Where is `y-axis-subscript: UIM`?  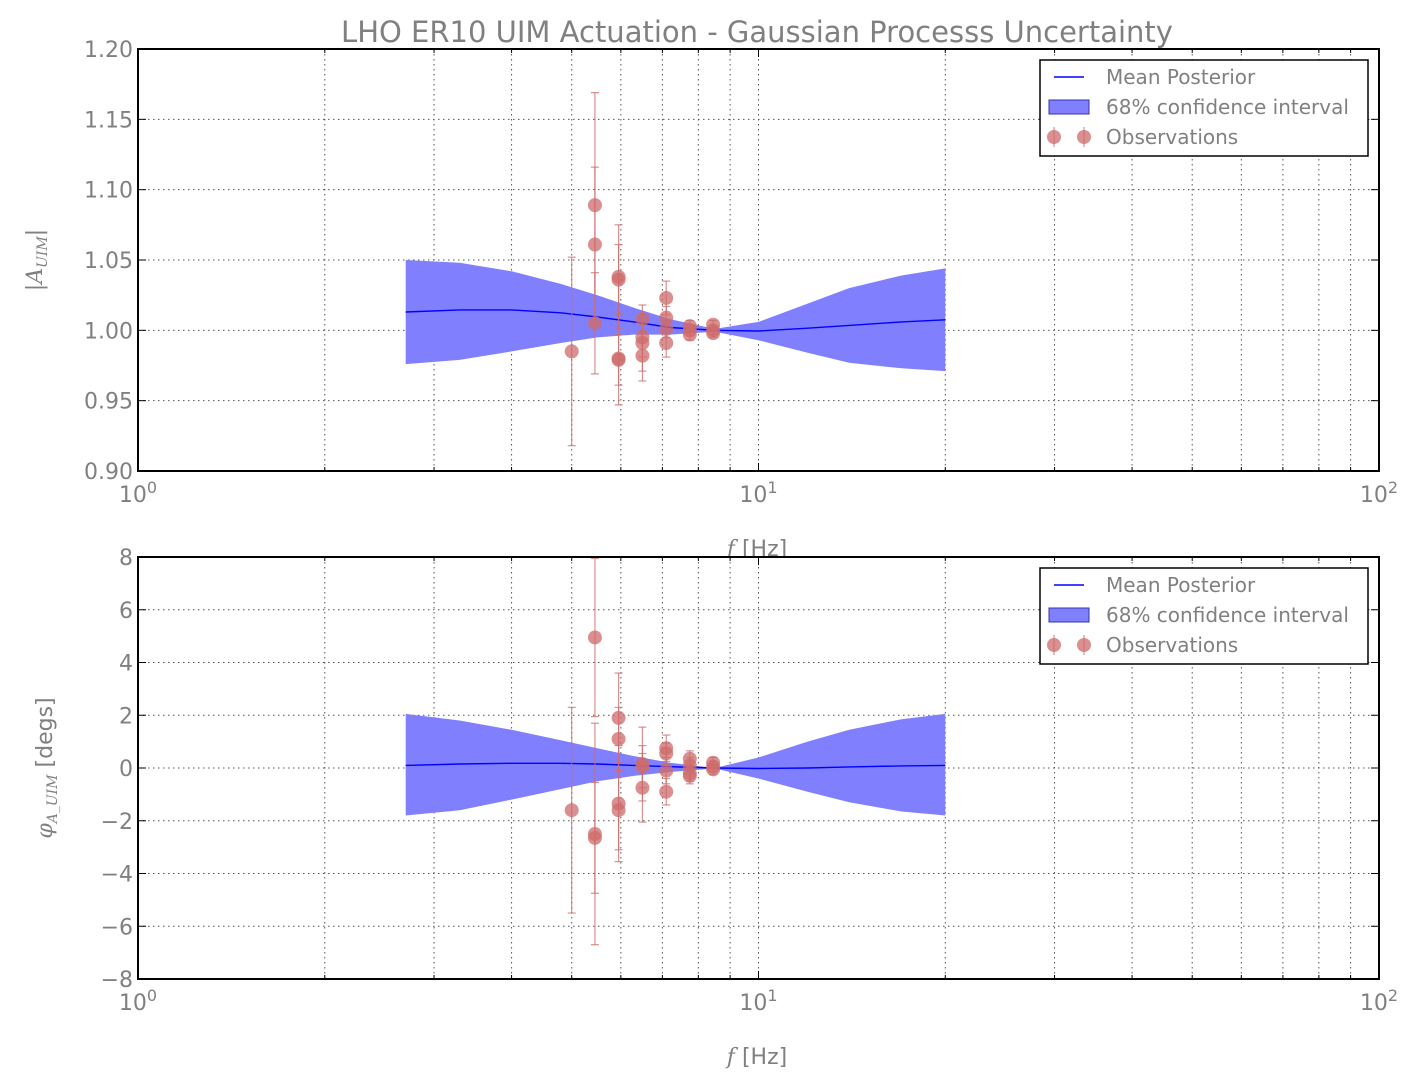 y-axis-subscript: UIM is located at coordinates (43, 252).